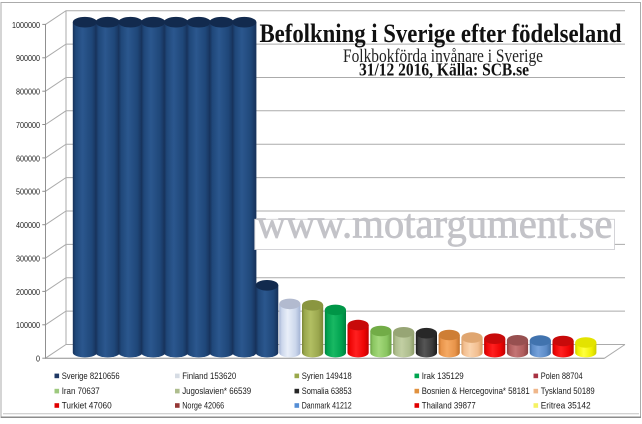  I want to click on svg-text: Irak 135129, so click(443, 376).